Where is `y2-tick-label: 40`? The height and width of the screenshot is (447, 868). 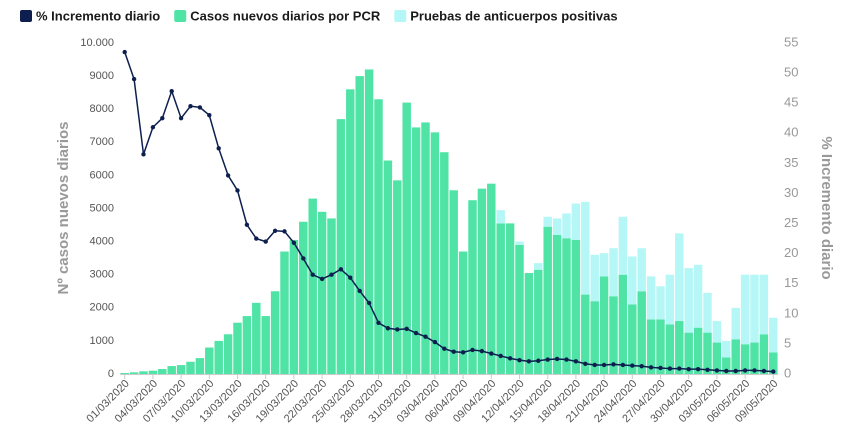 y2-tick-label: 40 is located at coordinates (791, 132).